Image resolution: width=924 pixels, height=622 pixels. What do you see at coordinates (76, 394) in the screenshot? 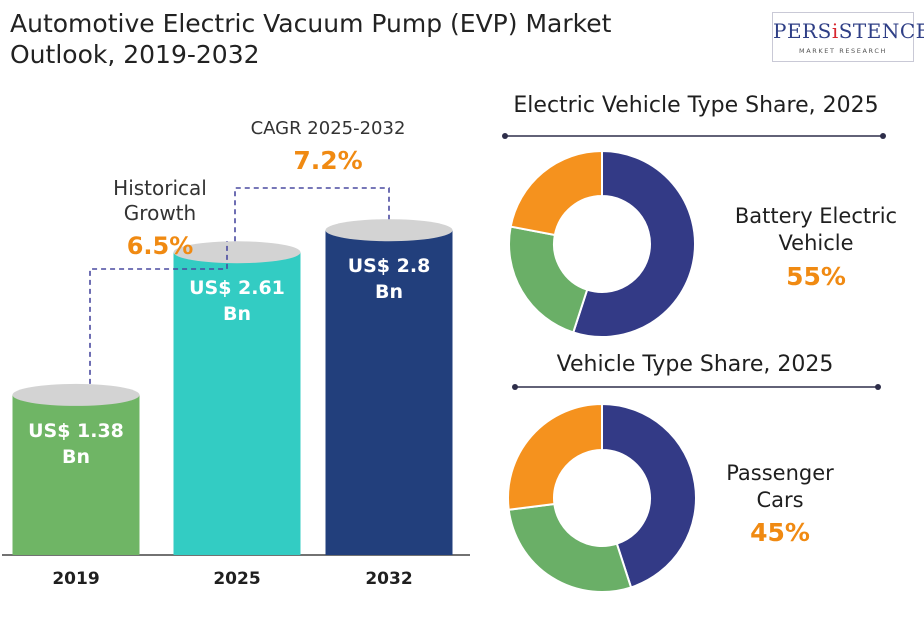
I see `bar-top-2019` at bounding box center [76, 394].